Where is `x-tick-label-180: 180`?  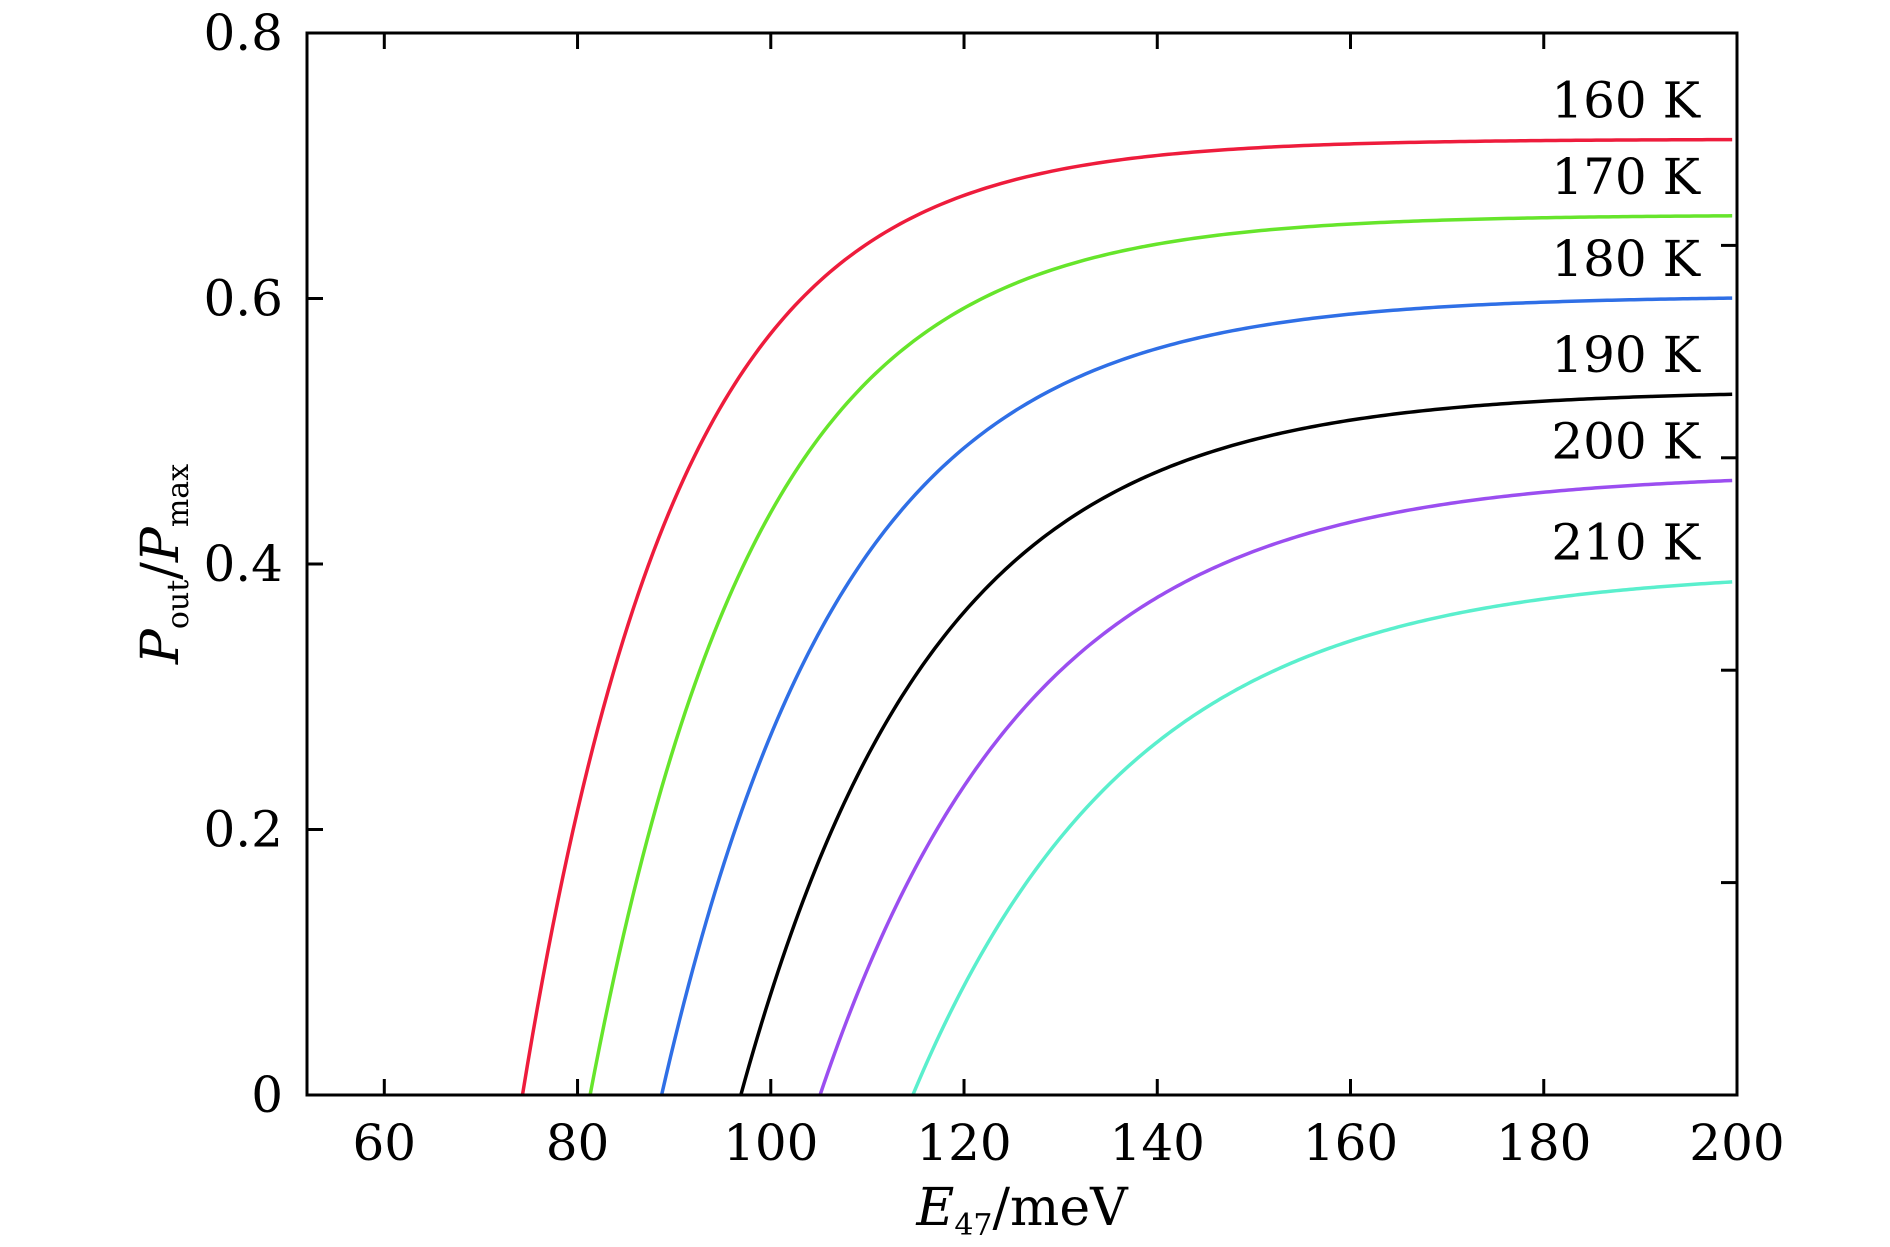 x-tick-label-180: 180 is located at coordinates (1543, 1143).